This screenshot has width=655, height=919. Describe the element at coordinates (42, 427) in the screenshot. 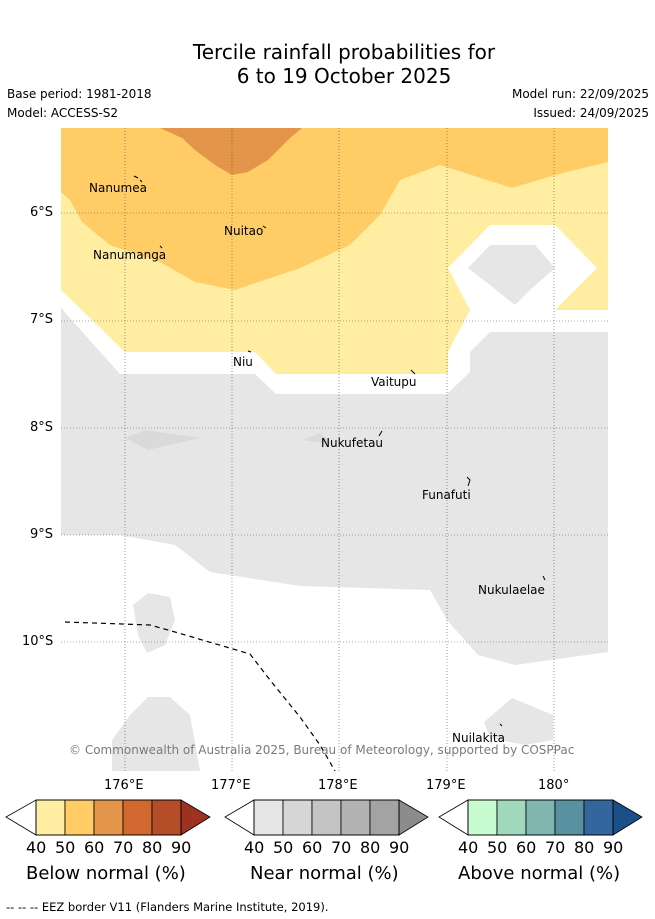

I see `lat-label-8s: 8°S` at that location.